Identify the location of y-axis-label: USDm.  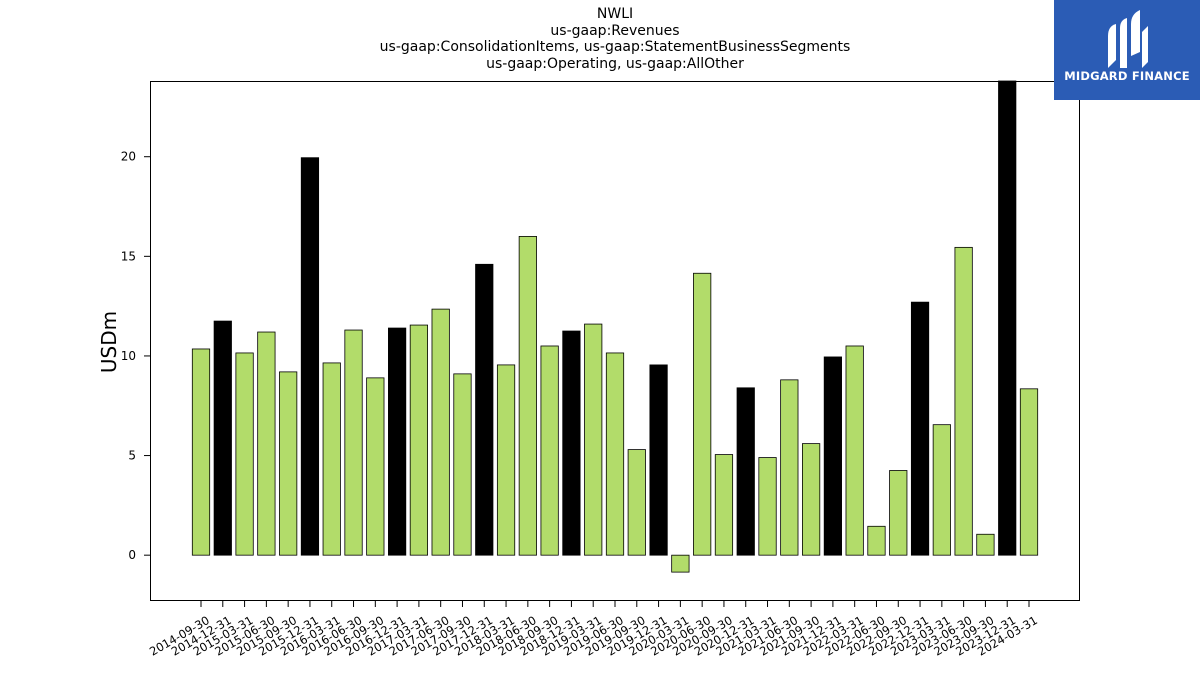
(109, 342).